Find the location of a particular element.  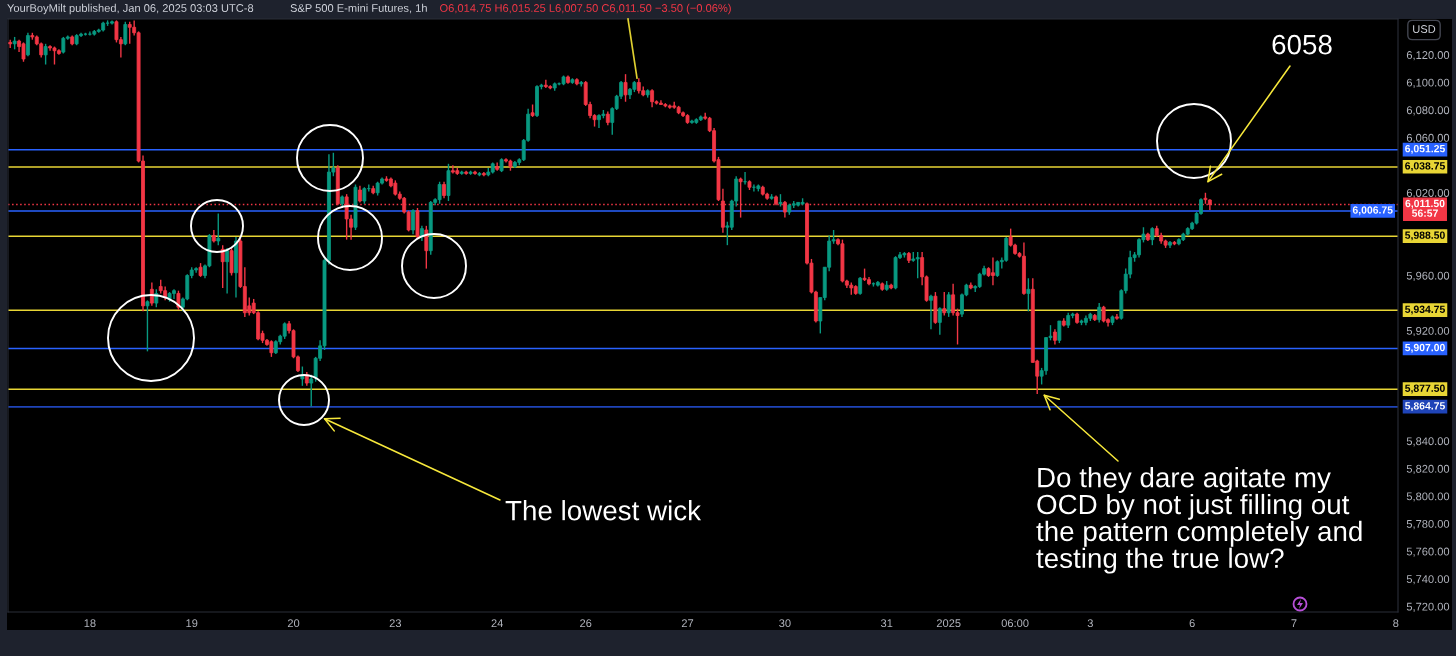

x-tick-label: 23 is located at coordinates (395, 623).